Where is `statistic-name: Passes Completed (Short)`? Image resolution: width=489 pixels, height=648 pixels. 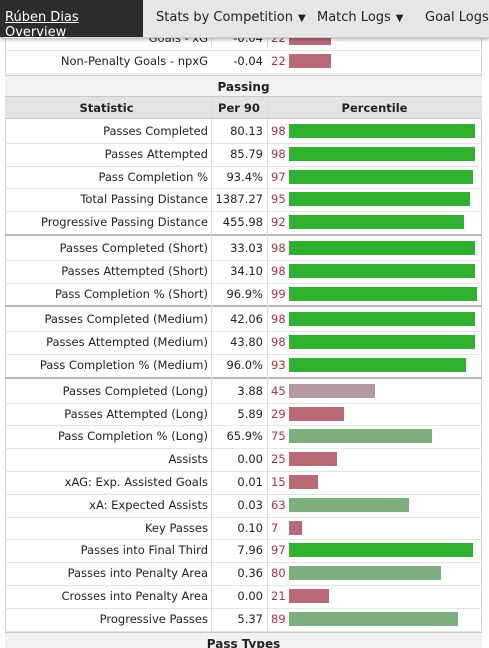 statistic-name: Passes Completed (Short) is located at coordinates (133, 248).